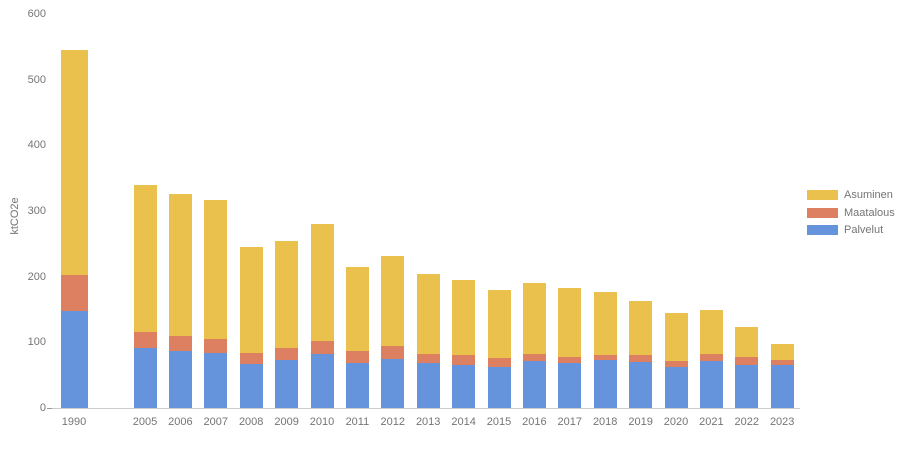 The height and width of the screenshot is (449, 908). I want to click on bar-2006-palvelut, so click(180, 379).